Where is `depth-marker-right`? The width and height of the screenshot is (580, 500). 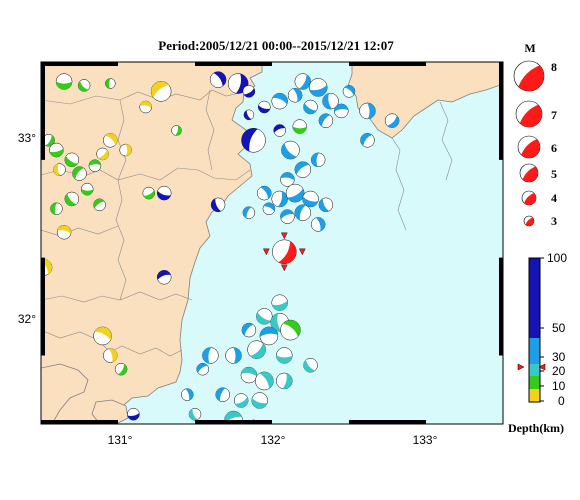 depth-marker-right is located at coordinates (542, 367).